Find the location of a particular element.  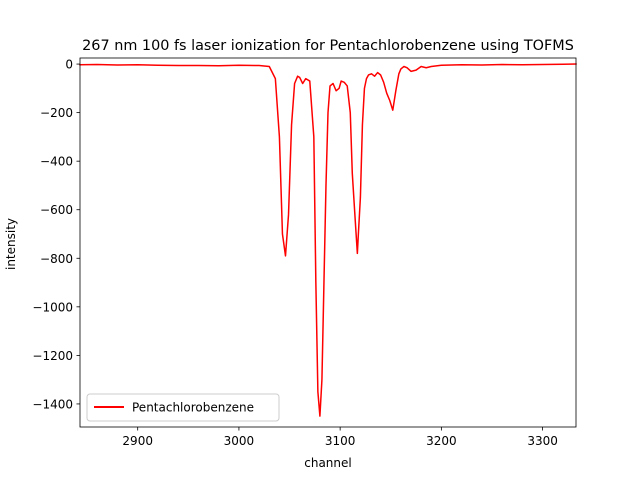

y-tick-label: −200 is located at coordinates (56, 113).